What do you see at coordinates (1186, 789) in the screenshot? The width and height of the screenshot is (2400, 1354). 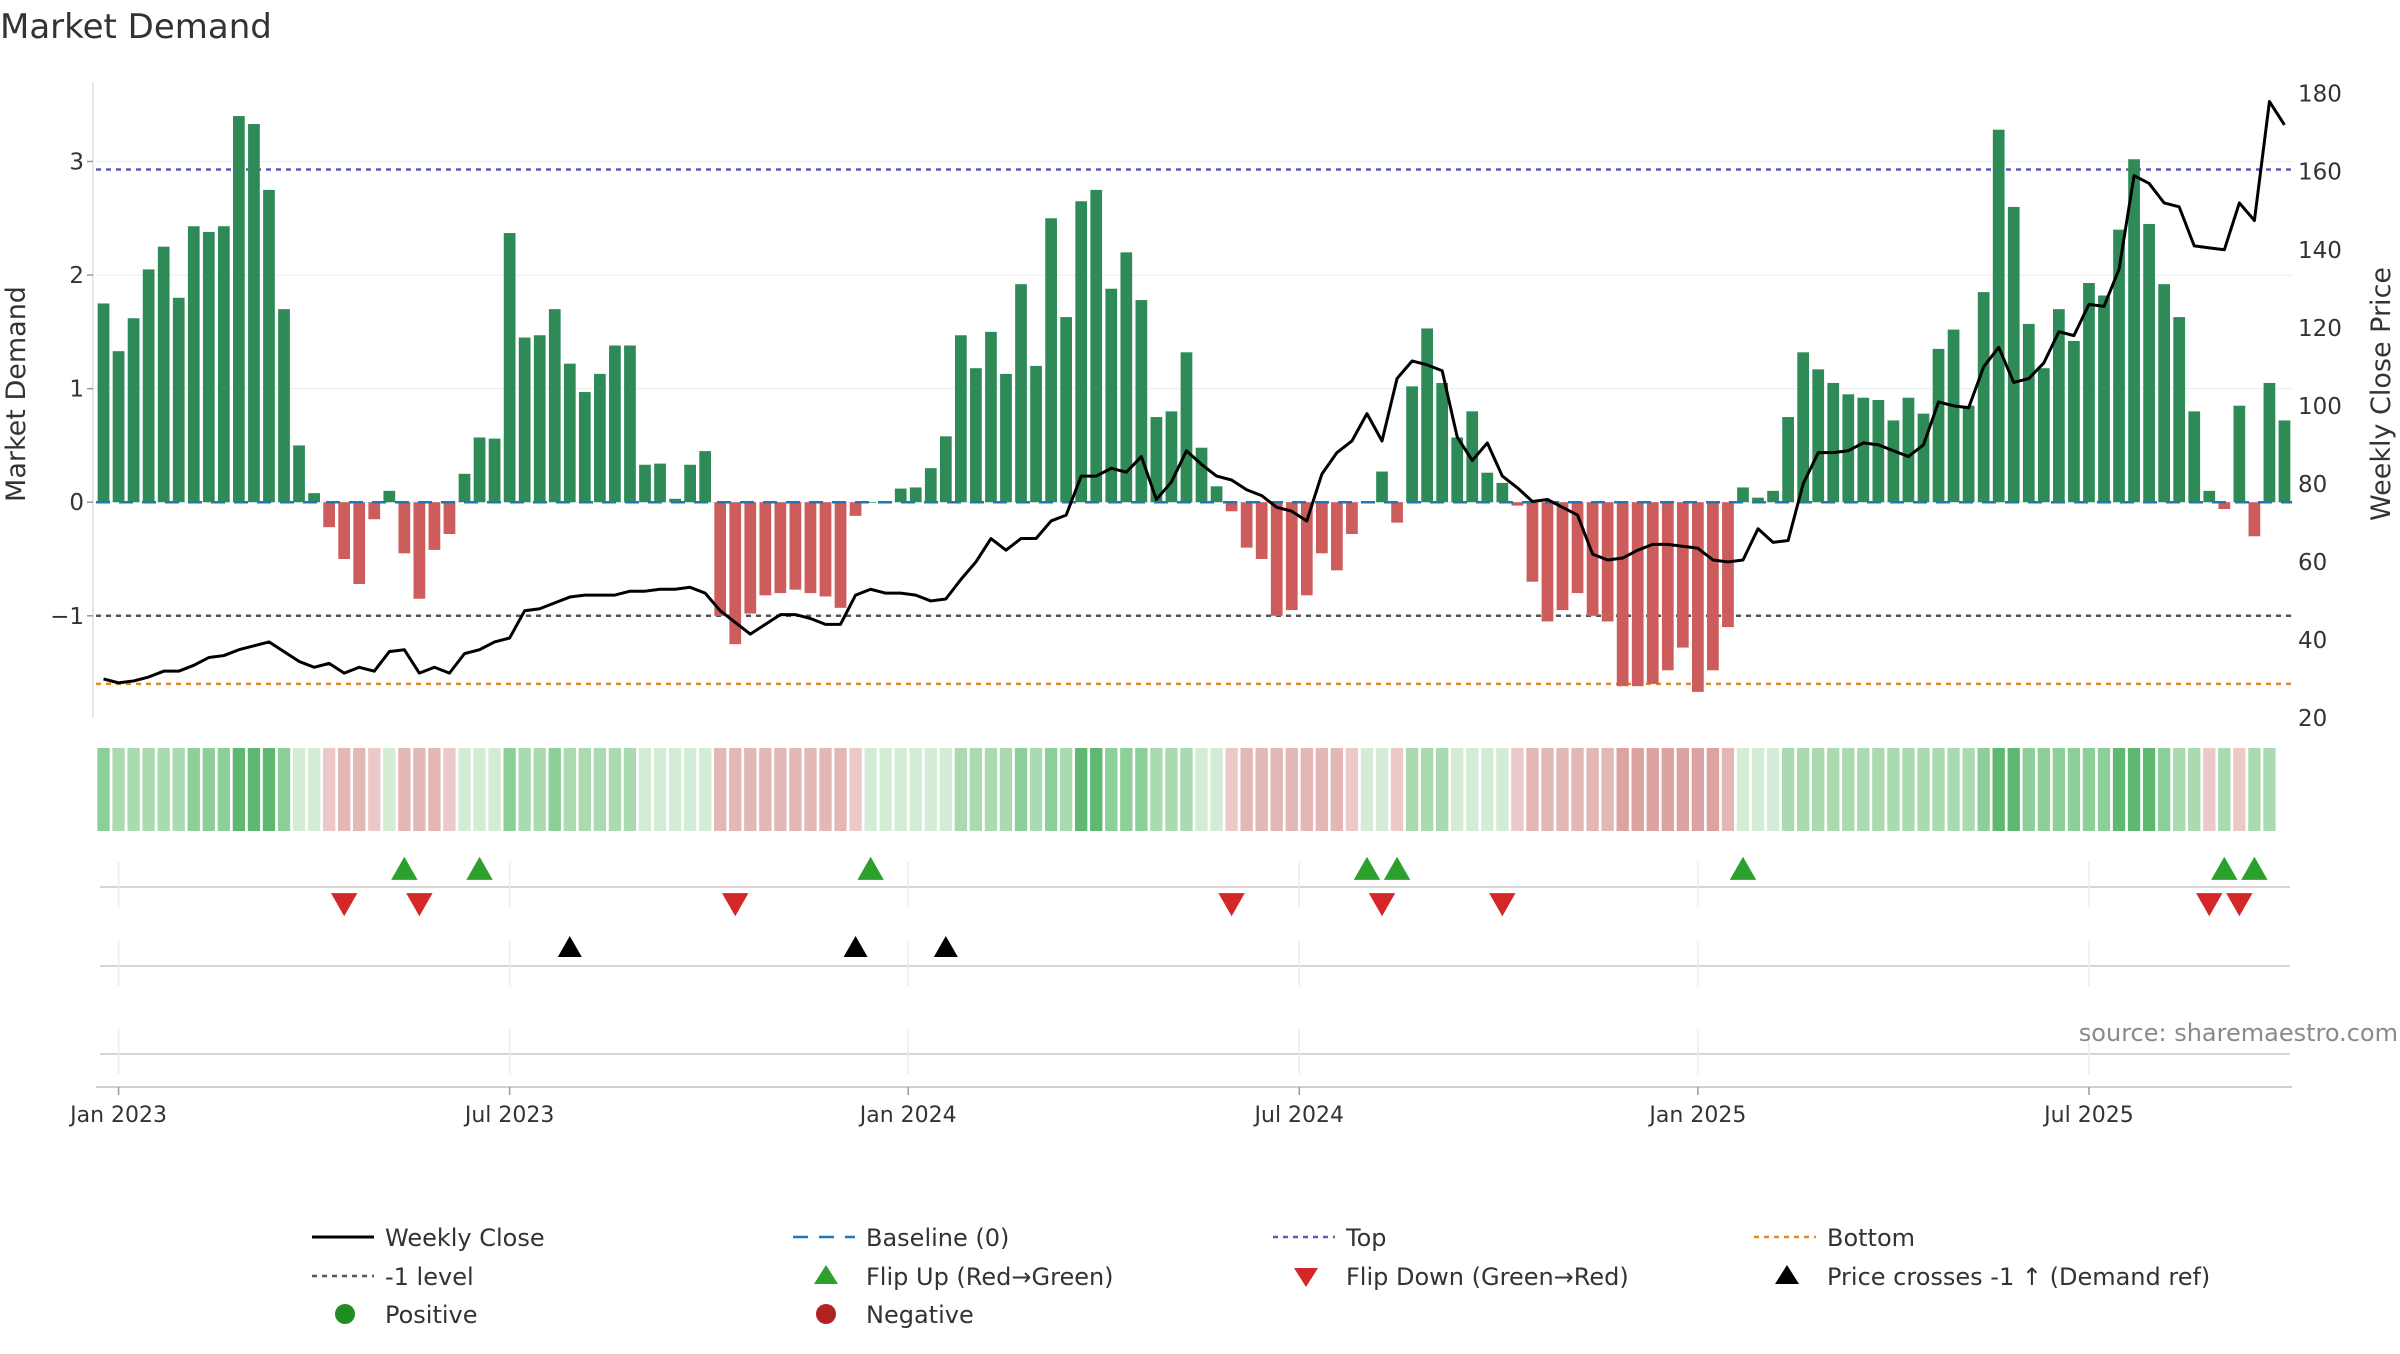 I see `demand-heat-strip` at bounding box center [1186, 789].